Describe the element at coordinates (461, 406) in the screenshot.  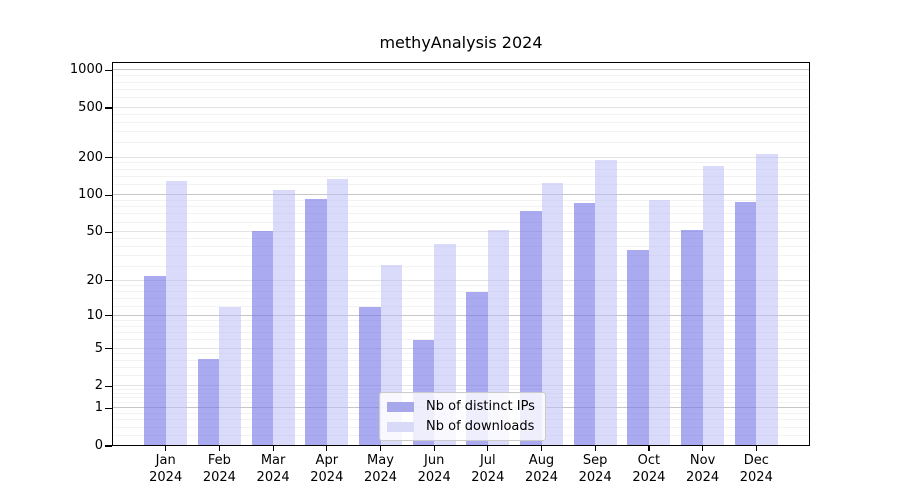
I see `legend-item-distinct-ips: Nb of distinct IPs` at that location.